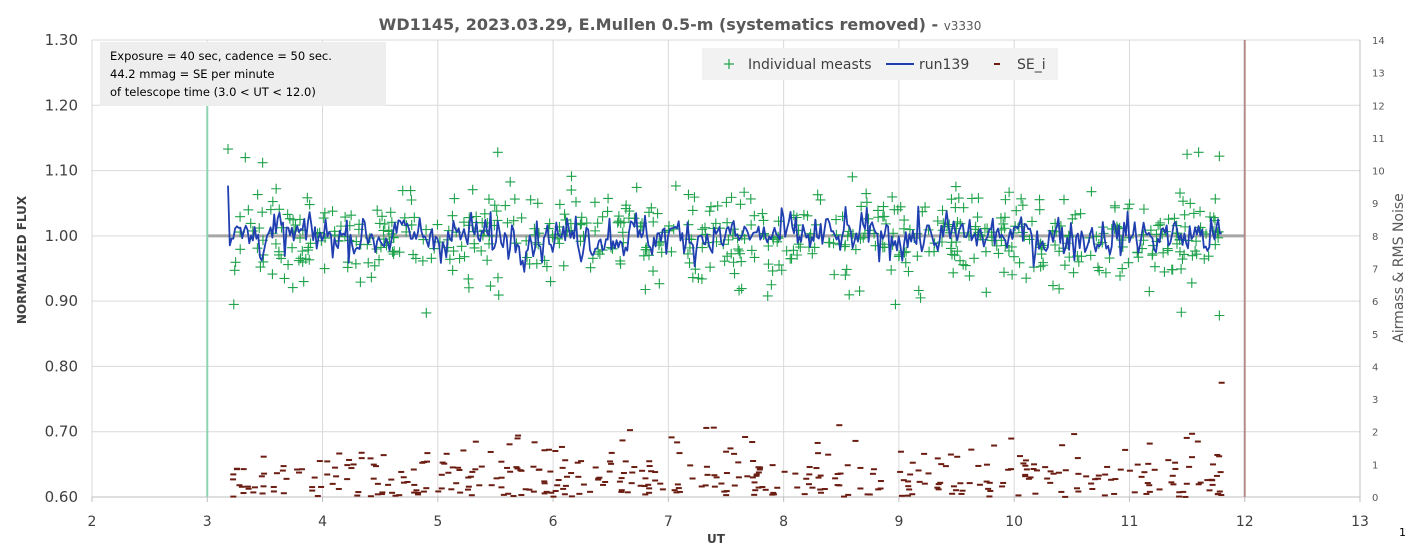 Image resolution: width=1424 pixels, height=551 pixels. I want to click on y2-tick-label: 7, so click(1375, 270).